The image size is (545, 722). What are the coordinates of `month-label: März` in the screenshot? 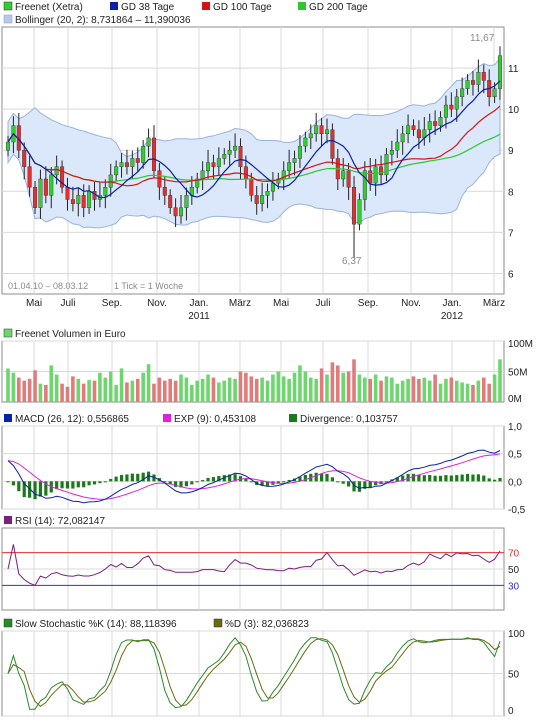 It's located at (494, 303).